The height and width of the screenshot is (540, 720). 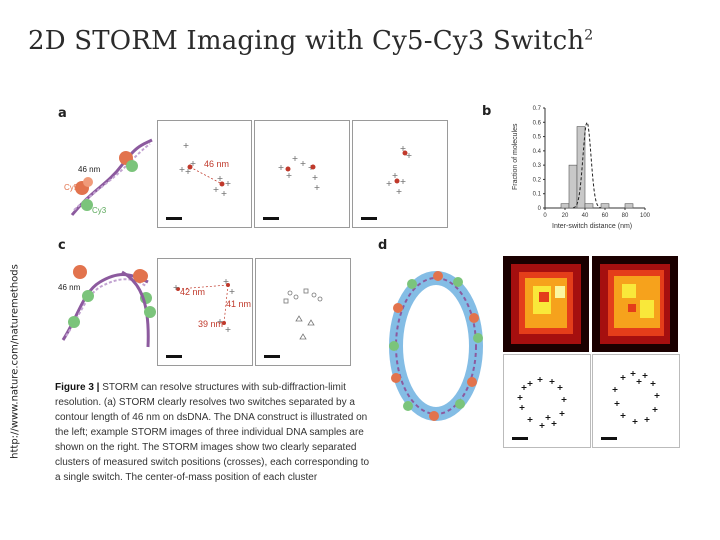 I want to click on x-axis-label: Inter-switch distance (nm), so click(x=592, y=226).